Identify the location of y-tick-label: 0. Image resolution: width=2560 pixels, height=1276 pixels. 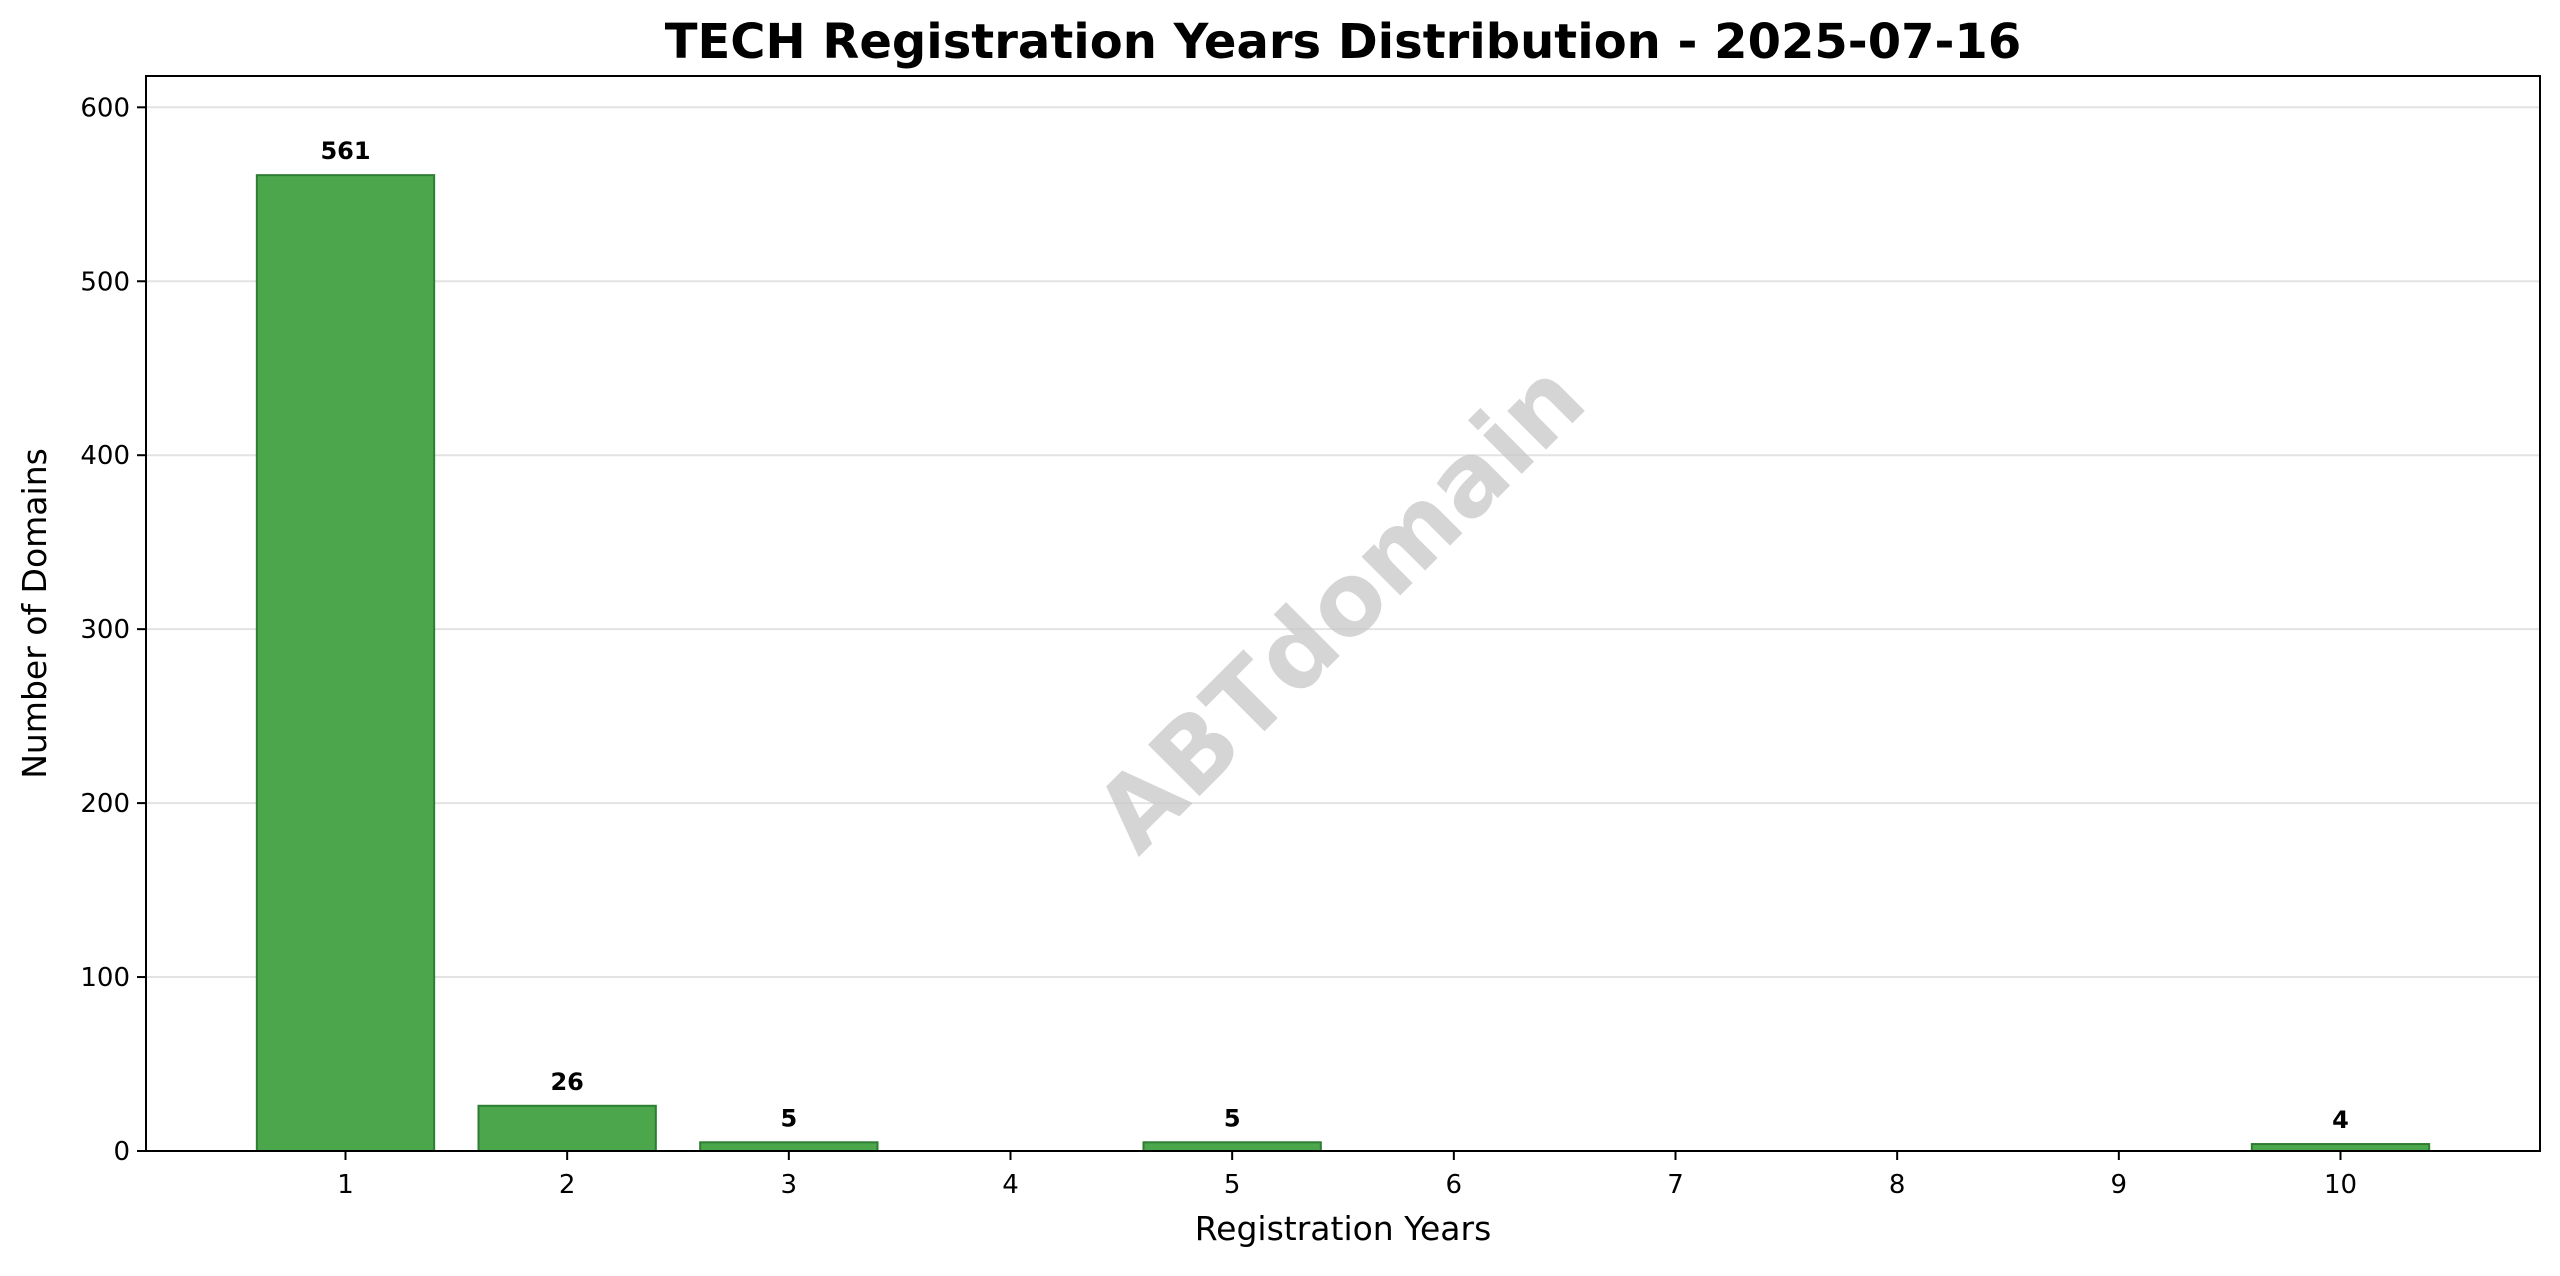
(121, 1152).